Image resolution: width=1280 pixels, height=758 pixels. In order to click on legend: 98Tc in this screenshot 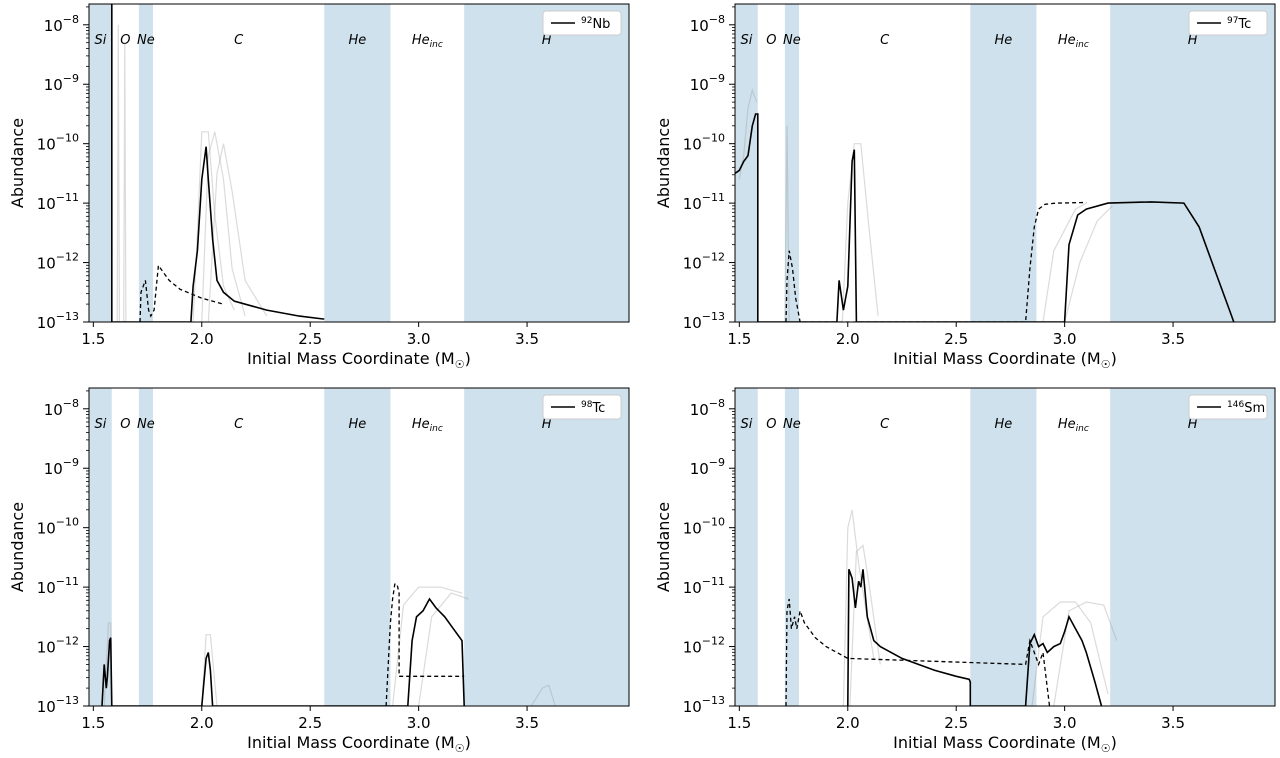, I will do `click(582, 407)`.